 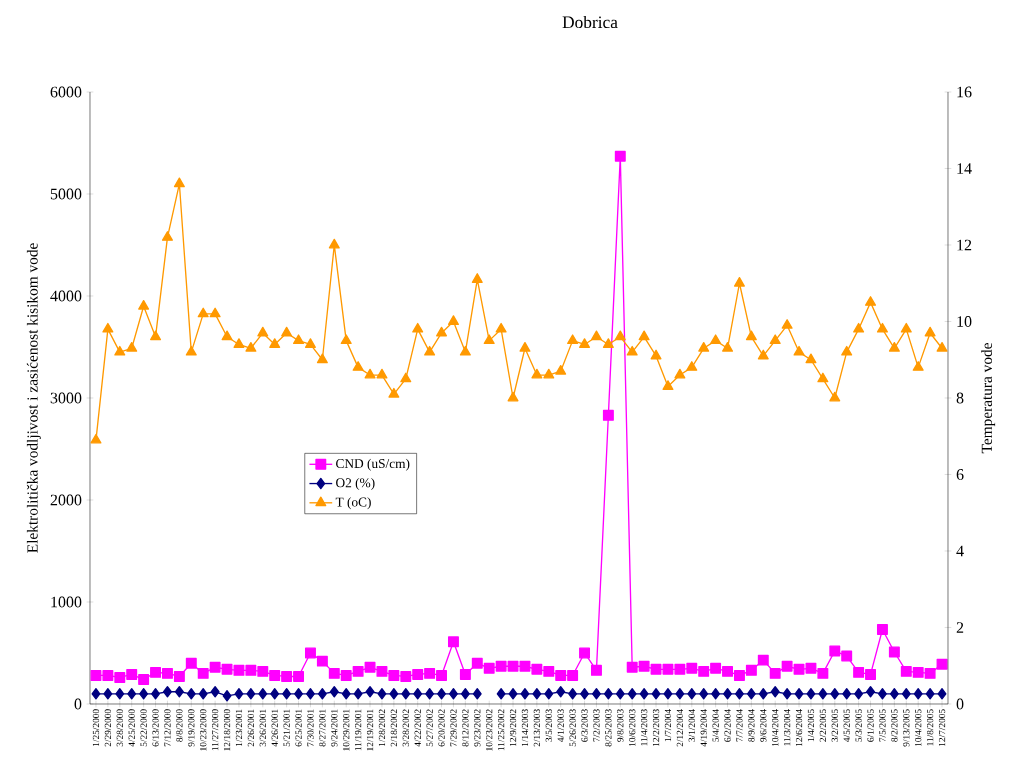 What do you see at coordinates (286, 728) in the screenshot?
I see `x-tick-label: 5/21/2001` at bounding box center [286, 728].